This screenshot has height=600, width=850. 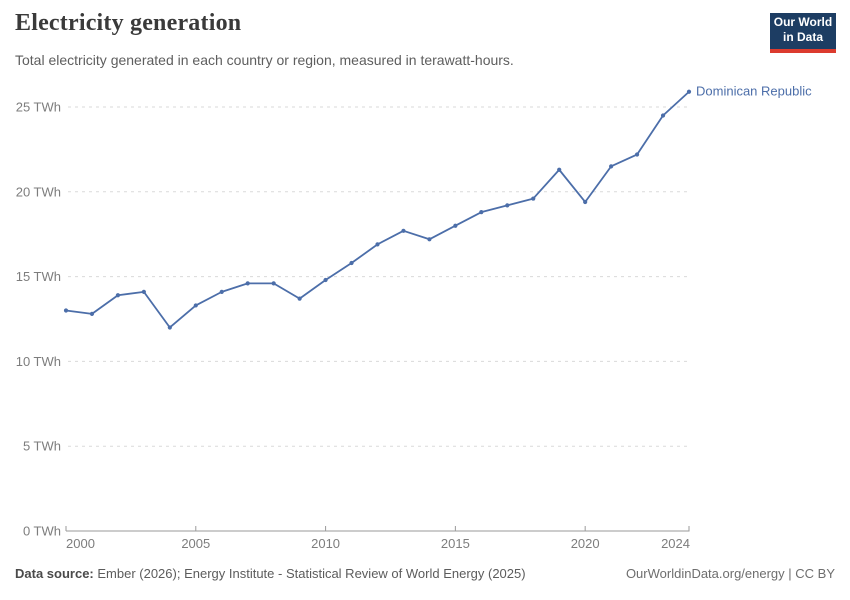 What do you see at coordinates (80, 543) in the screenshot?
I see `x-axis-tick-label: 2000` at bounding box center [80, 543].